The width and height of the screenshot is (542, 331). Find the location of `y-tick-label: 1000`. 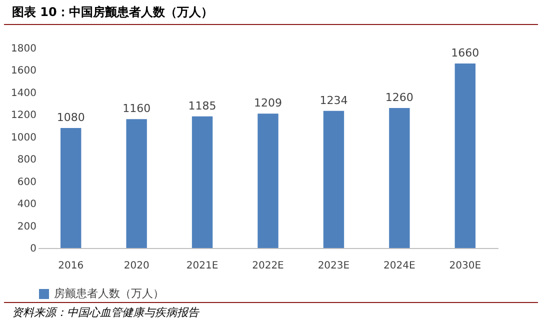

y-tick-label: 1000 is located at coordinates (23, 138).